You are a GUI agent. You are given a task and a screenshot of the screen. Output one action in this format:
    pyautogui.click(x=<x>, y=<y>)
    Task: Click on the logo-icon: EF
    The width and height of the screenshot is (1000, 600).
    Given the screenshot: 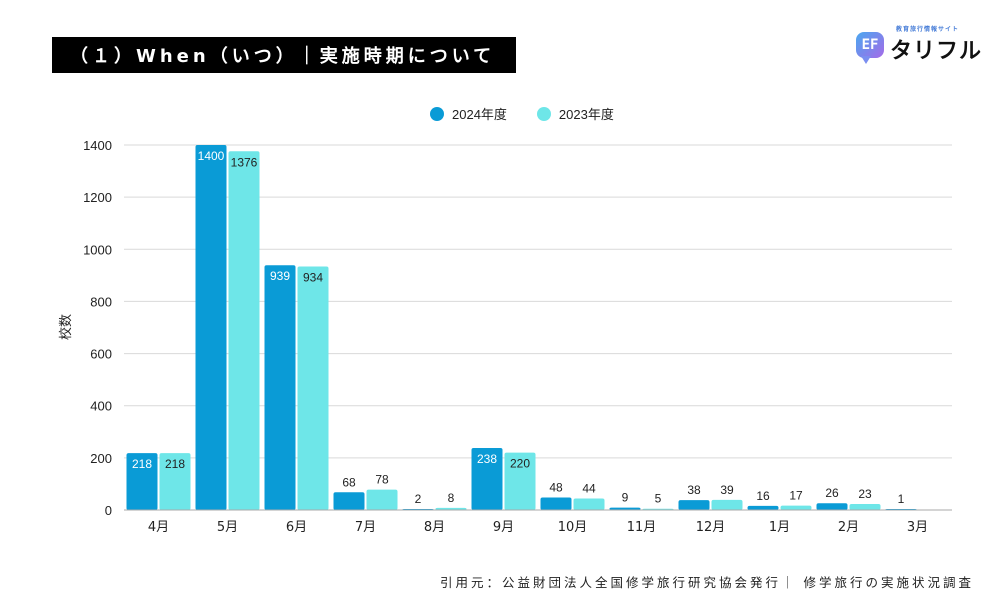 What is the action you would take?
    pyautogui.click(x=870, y=48)
    